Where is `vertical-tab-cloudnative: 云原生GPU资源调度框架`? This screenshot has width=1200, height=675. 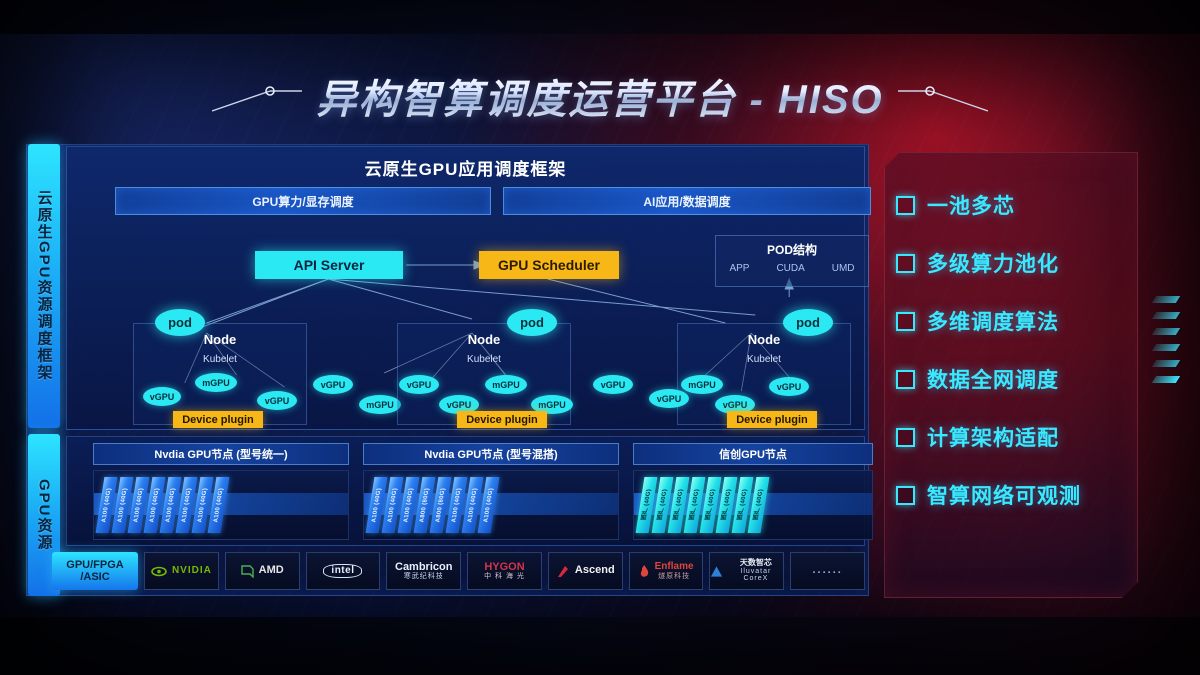 vertical-tab-cloudnative: 云原生GPU资源调度框架 is located at coordinates (44, 286).